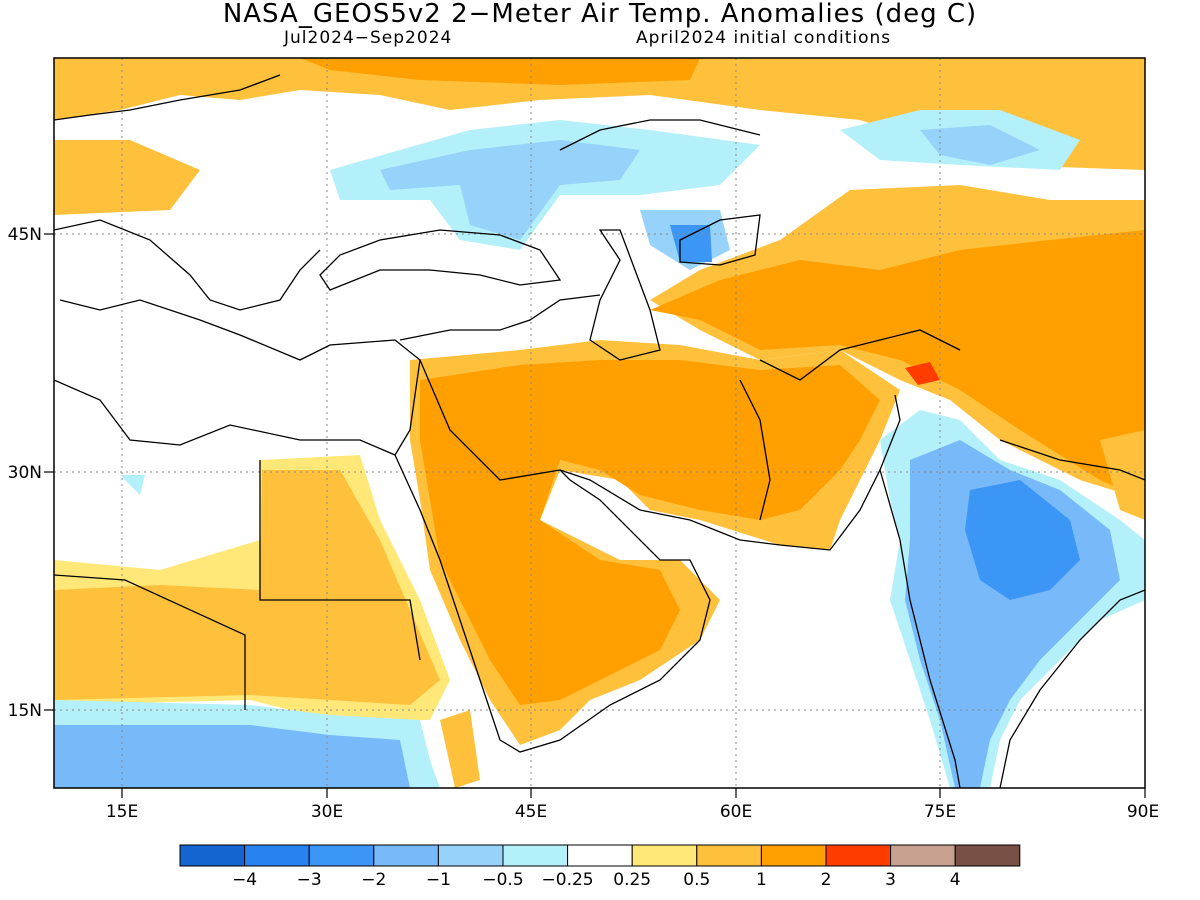 The width and height of the screenshot is (1200, 900). I want to click on colorbar-label: 4, so click(955, 880).